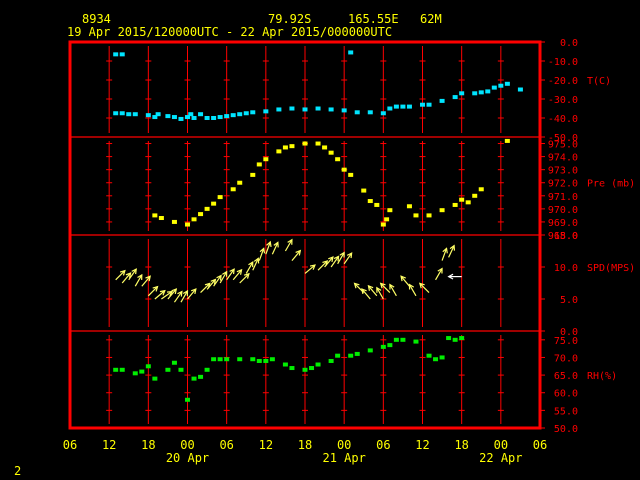 The width and height of the screenshot is (640, 480). Describe the element at coordinates (566, 358) in the screenshot. I see `y-tick-label: 70.0` at that location.